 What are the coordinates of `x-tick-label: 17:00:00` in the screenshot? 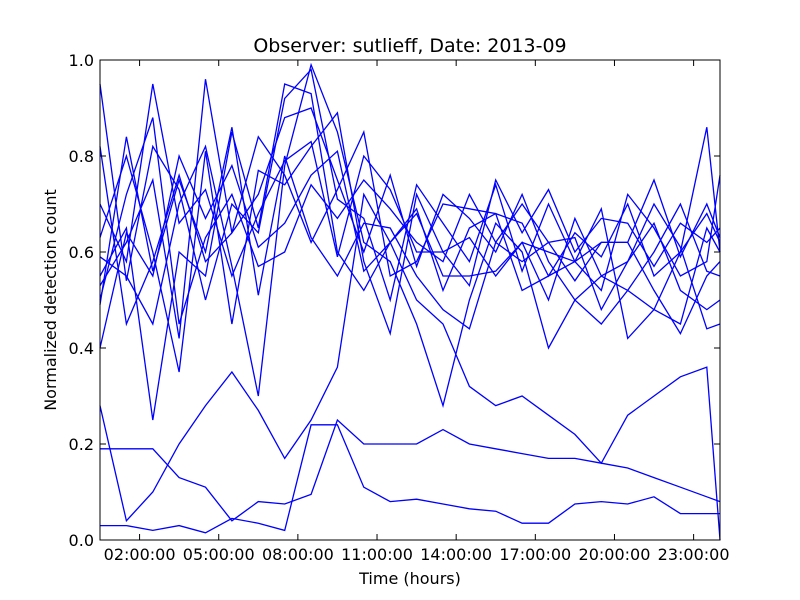 It's located at (535, 554).